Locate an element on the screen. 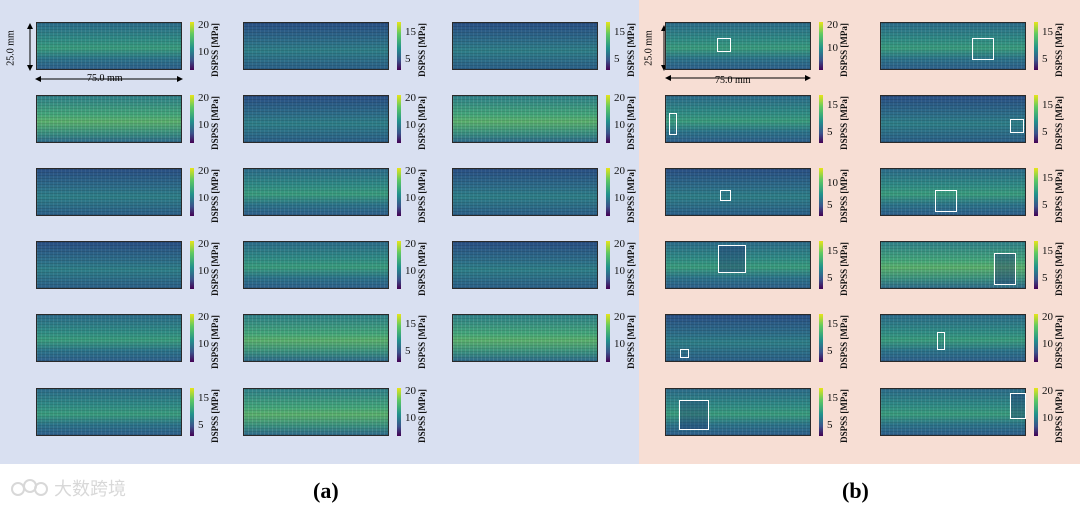 Image resolution: width=1080 pixels, height=509 pixels. height-scale-label: 25.0 mm is located at coordinates (11, 47).